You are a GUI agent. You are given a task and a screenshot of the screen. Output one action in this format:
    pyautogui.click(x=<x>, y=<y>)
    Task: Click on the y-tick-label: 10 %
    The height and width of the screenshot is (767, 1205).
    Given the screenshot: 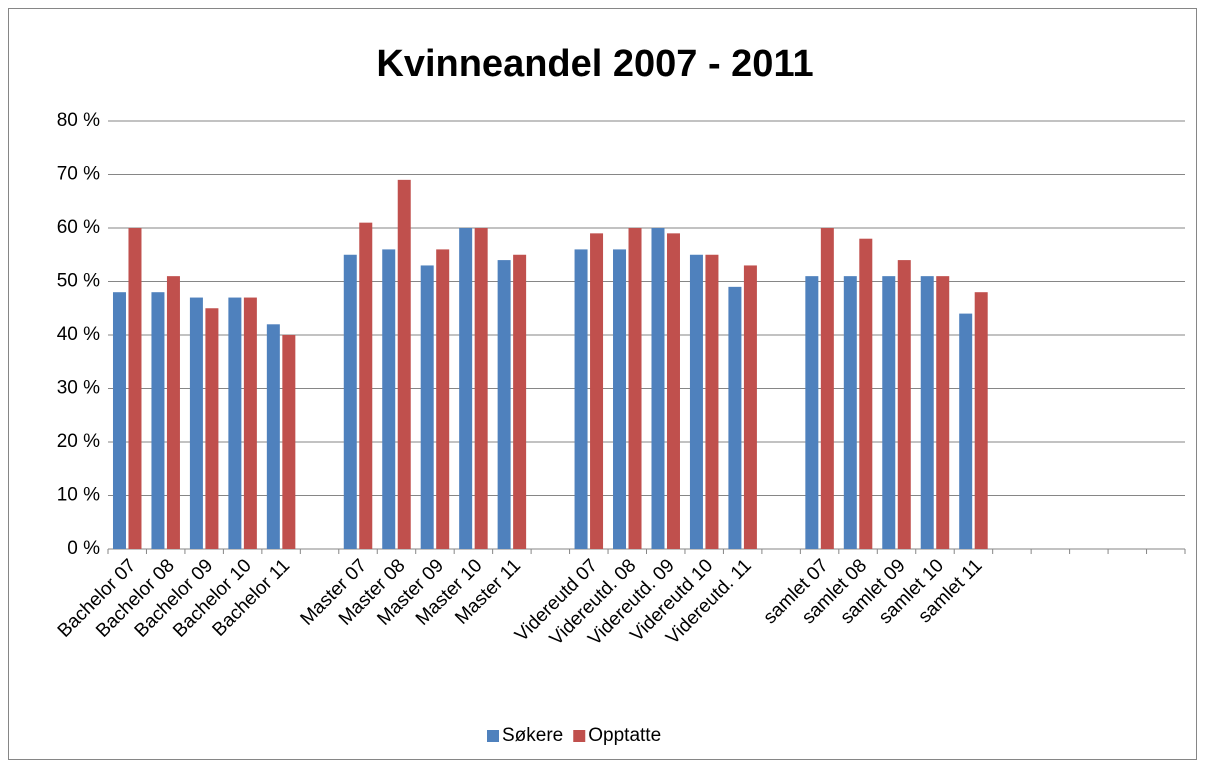 What is the action you would take?
    pyautogui.click(x=78, y=495)
    